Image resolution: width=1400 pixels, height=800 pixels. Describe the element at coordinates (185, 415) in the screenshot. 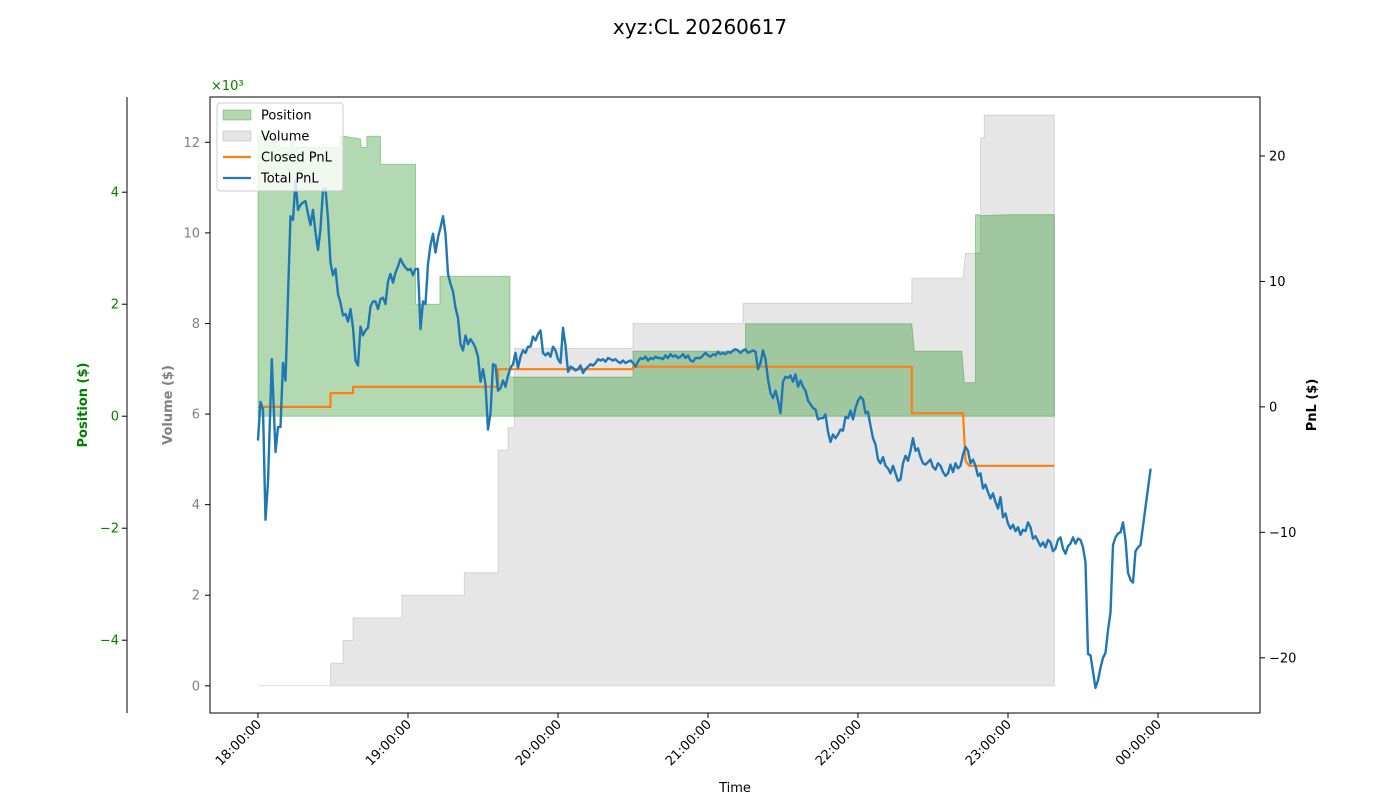

I see `volume-axis: 12 10 8 6 4 2 0 Volume ($)` at that location.